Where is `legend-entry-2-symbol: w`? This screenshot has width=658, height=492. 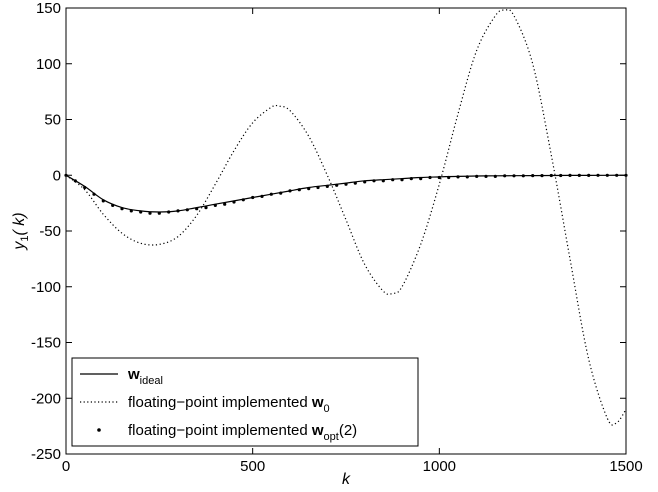
legend-entry-2-symbol: w is located at coordinates (317, 402).